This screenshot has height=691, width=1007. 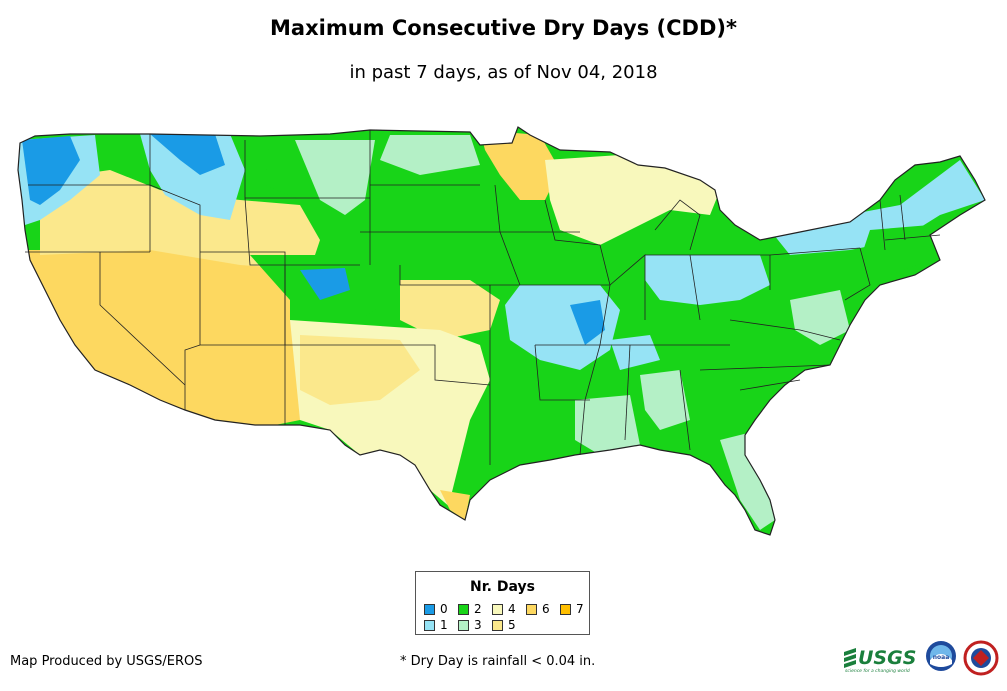 I want to click on legend-item-7: 7, so click(x=572, y=609).